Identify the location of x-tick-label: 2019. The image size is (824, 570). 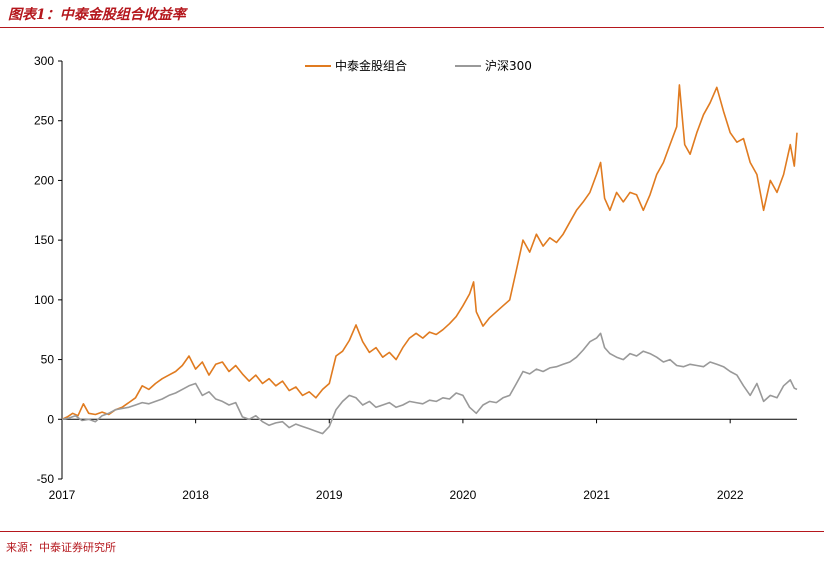
(329, 495).